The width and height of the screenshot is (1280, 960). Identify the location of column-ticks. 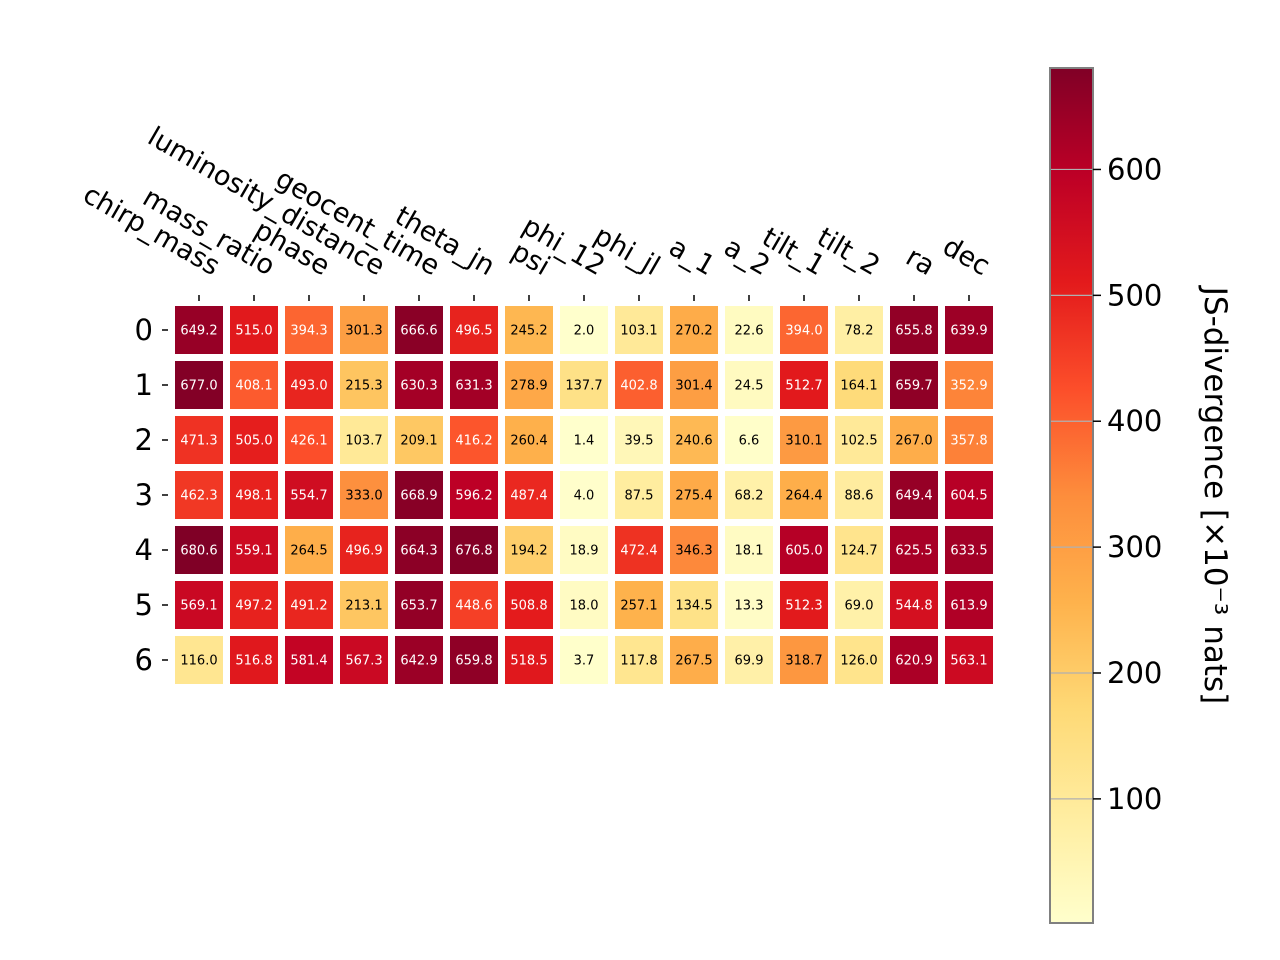
(584, 298).